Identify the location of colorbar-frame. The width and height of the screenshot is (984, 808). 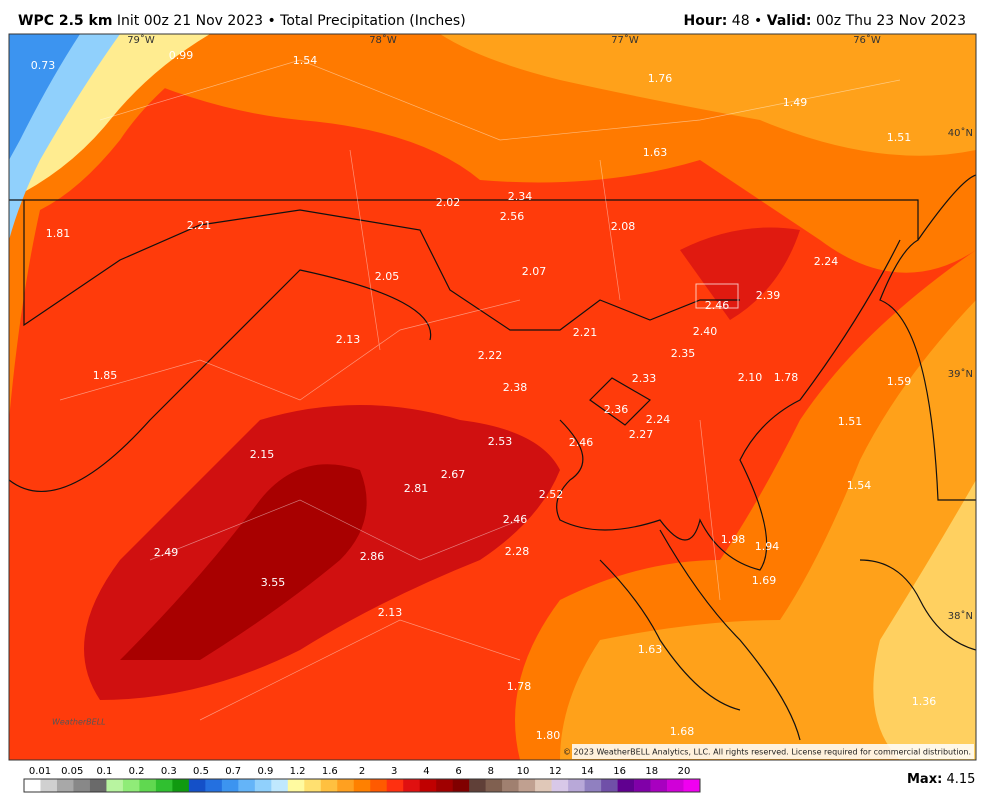
(362, 785).